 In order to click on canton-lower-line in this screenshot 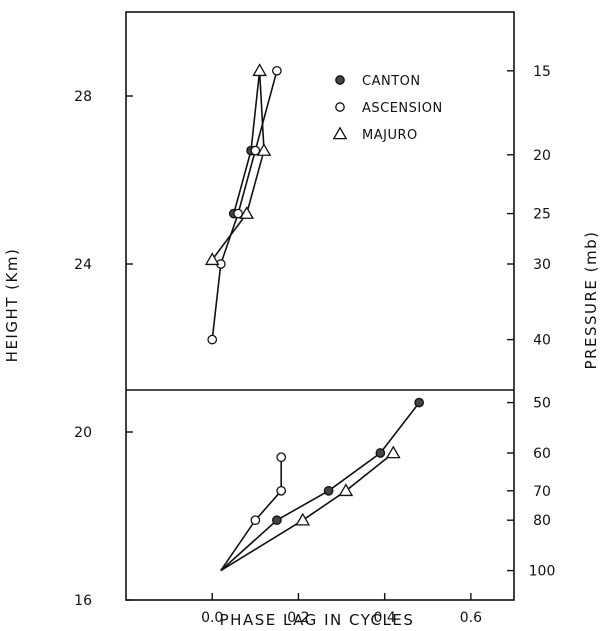, I will do `click(320, 487)`.